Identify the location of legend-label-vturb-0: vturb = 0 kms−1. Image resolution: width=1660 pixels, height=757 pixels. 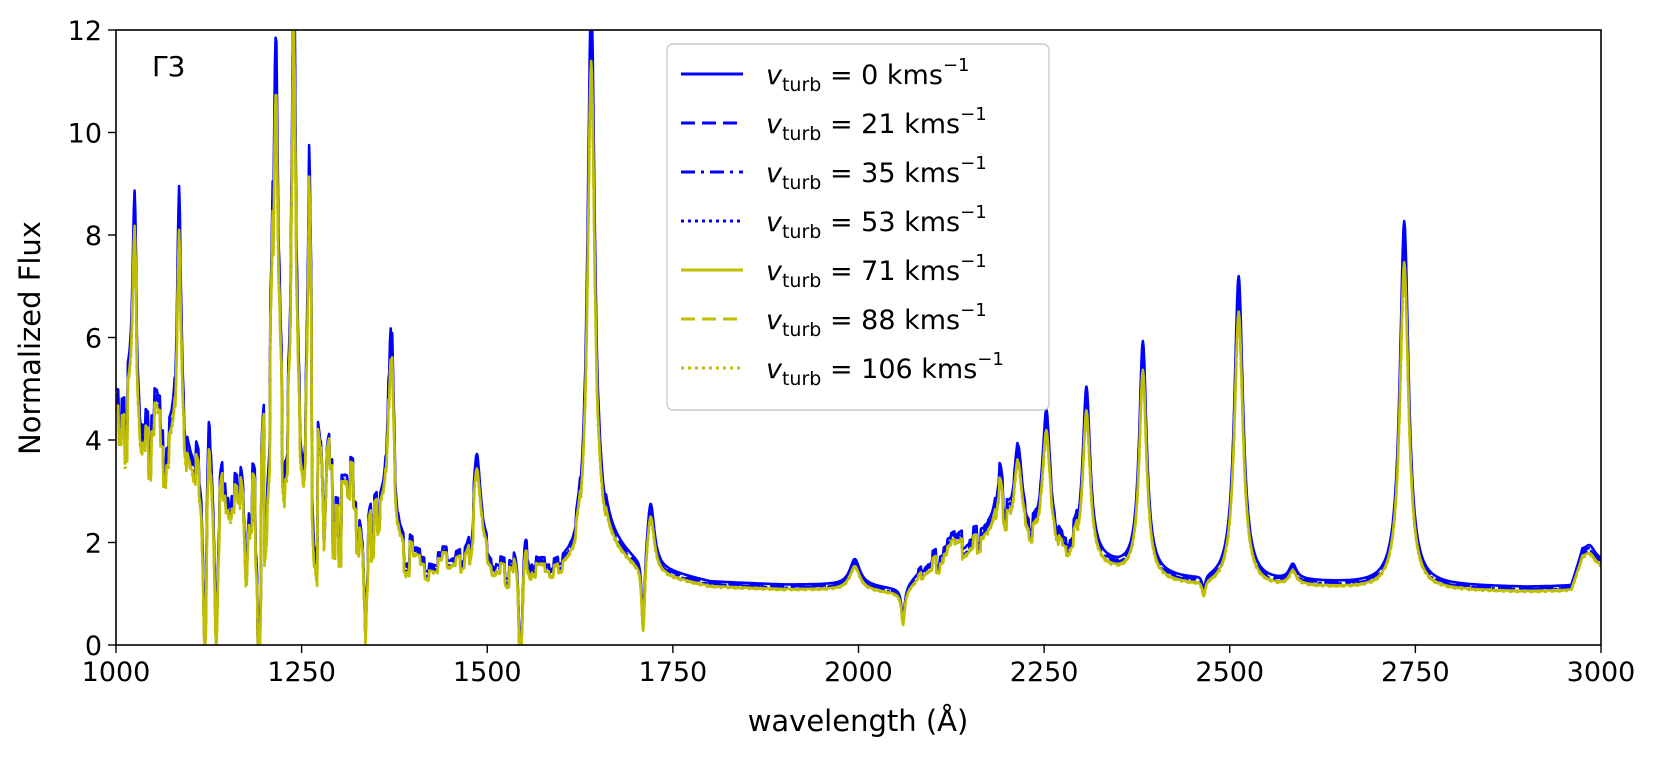
(867, 75).